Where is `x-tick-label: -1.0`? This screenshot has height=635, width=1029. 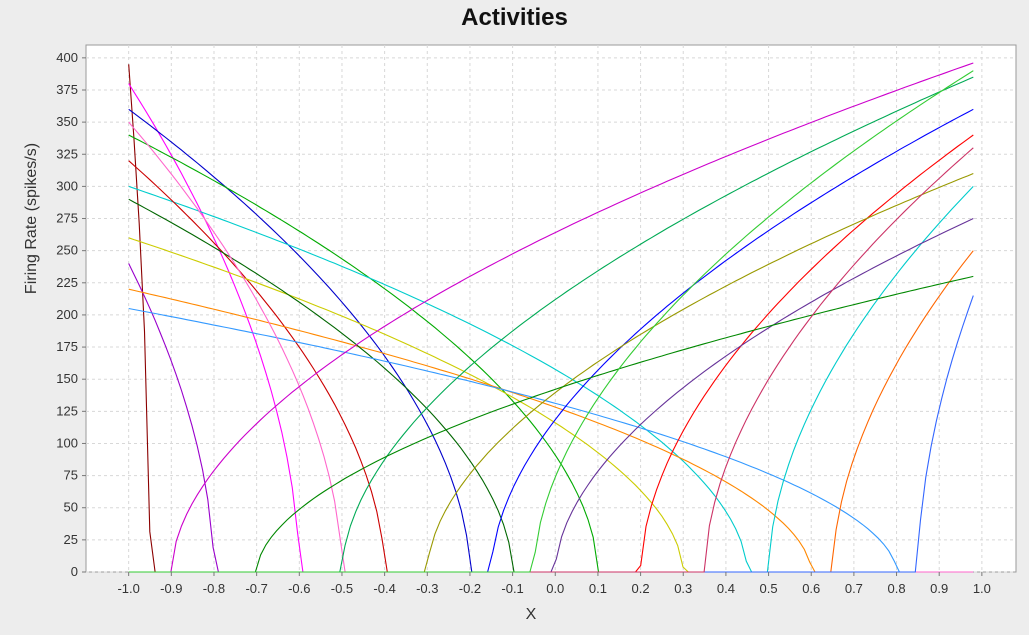 x-tick-label: -1.0 is located at coordinates (128, 588).